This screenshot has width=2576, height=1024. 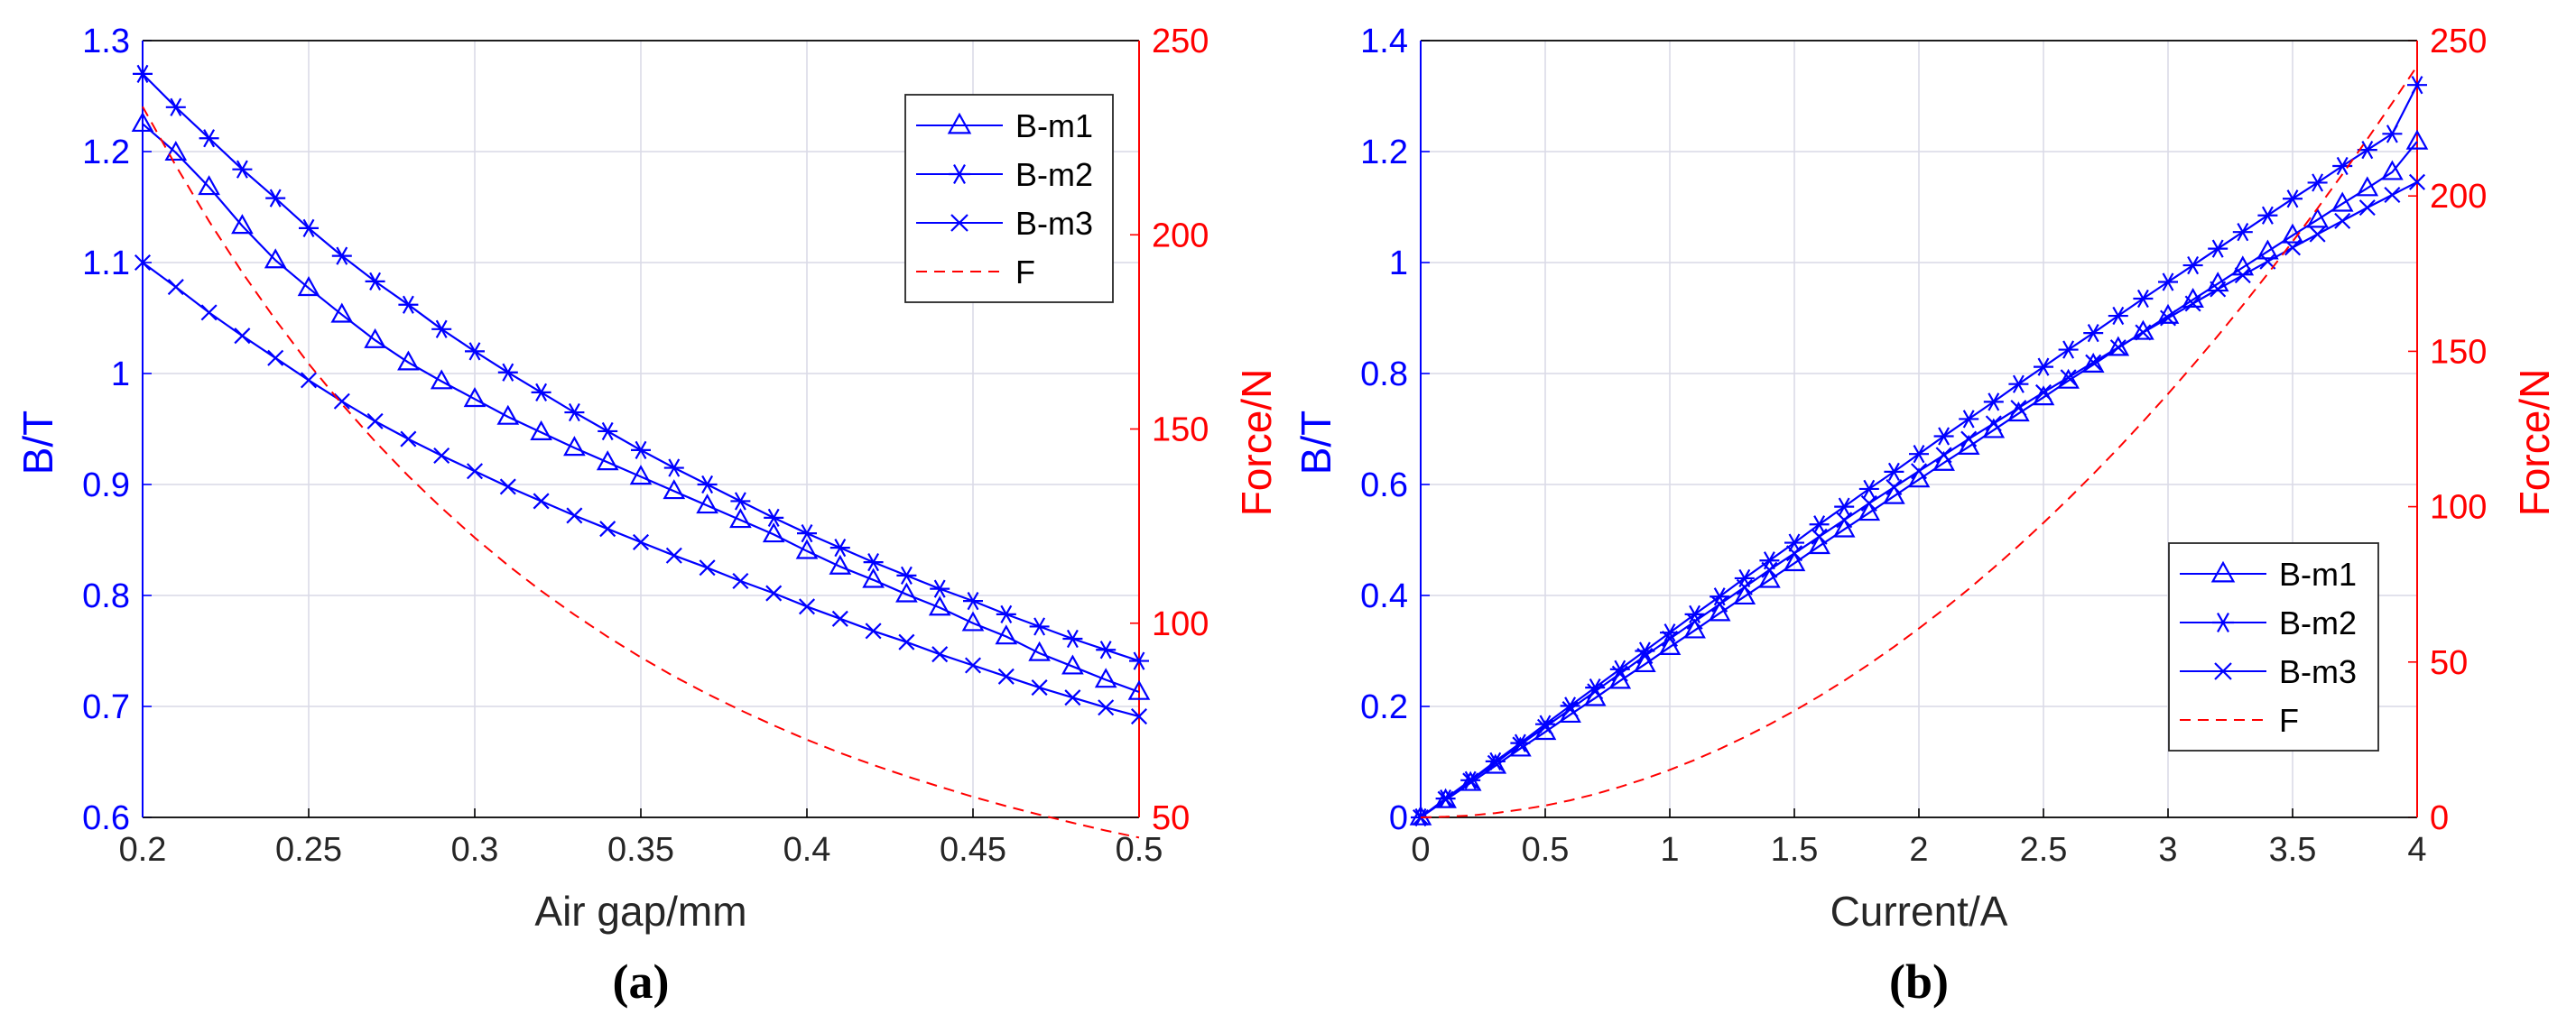 I want to click on y2-axis-label: Force/N, so click(x=1256, y=443).